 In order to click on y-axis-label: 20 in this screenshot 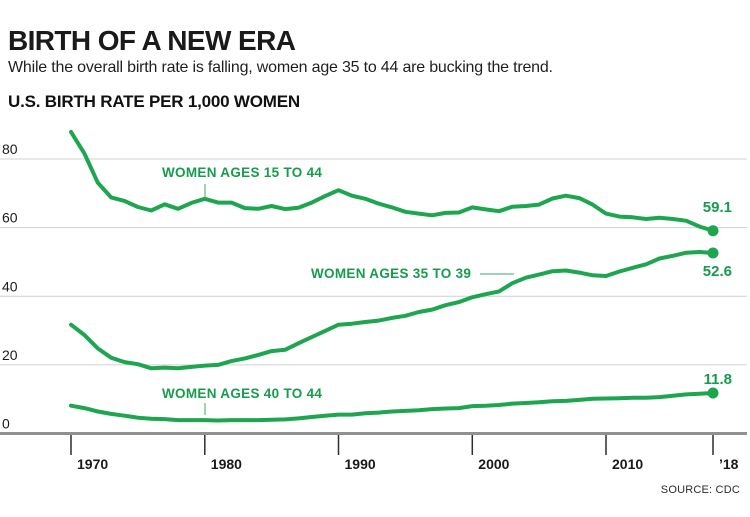, I will do `click(10, 355)`.